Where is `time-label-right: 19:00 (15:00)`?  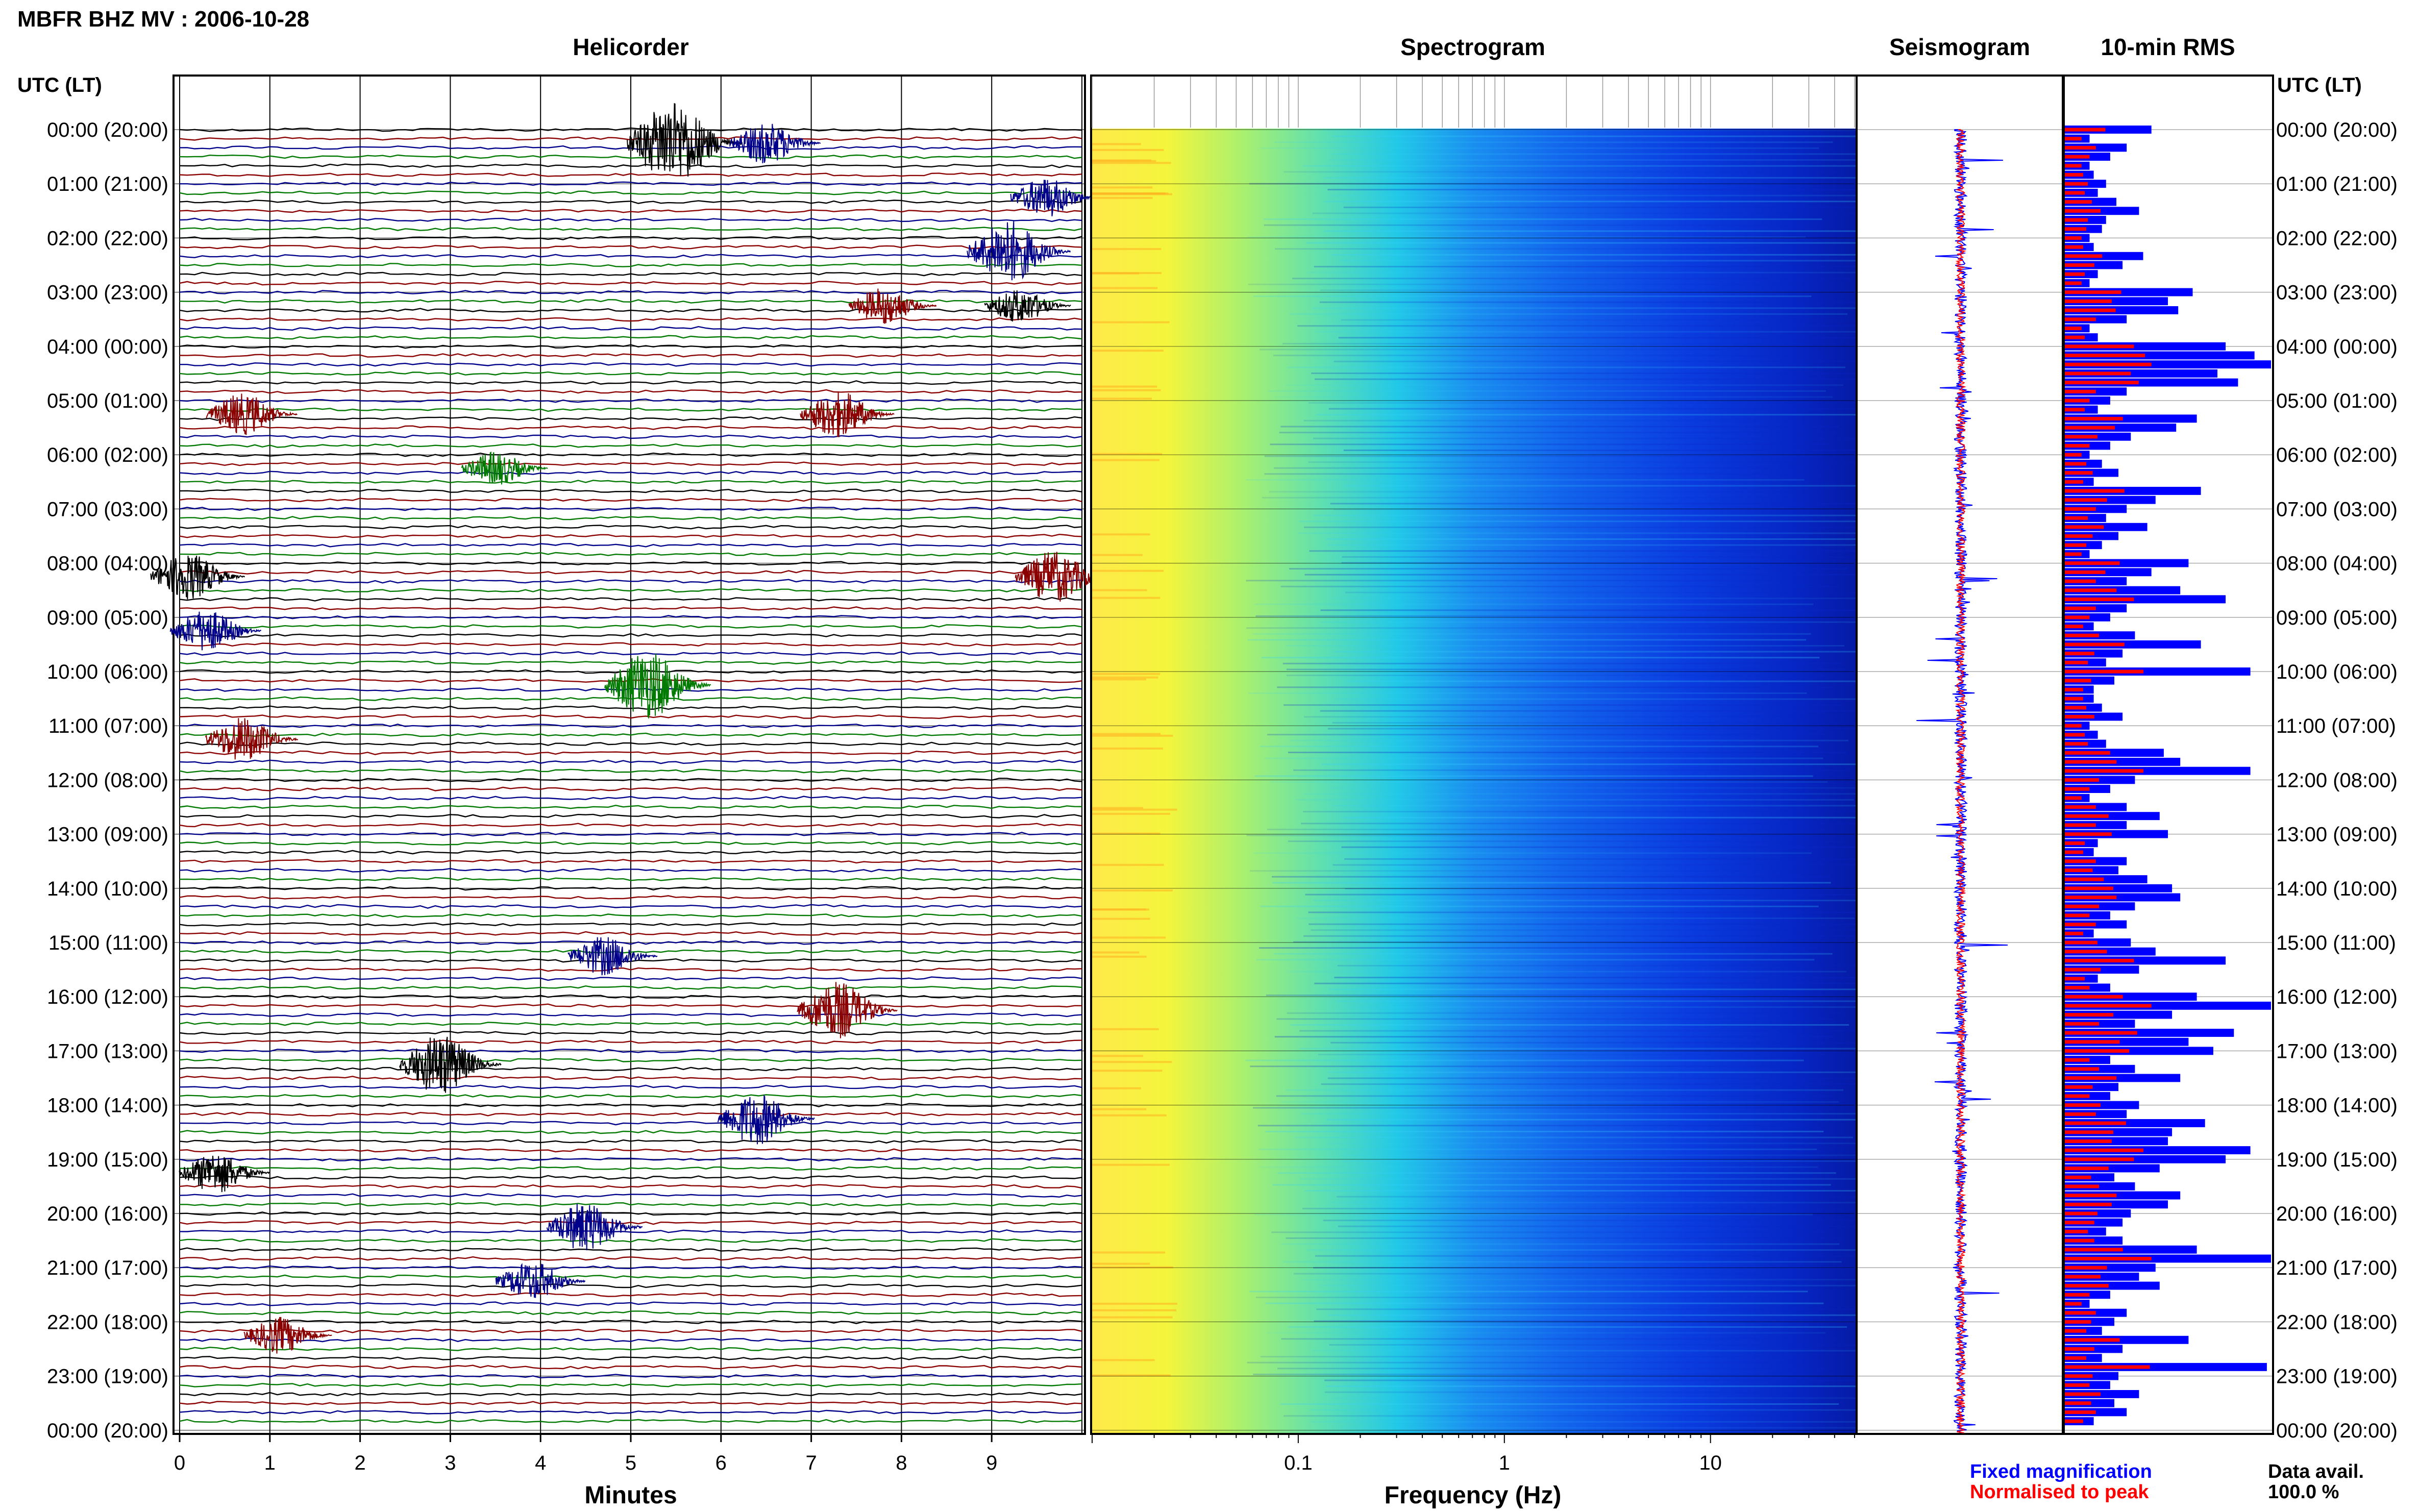 time-label-right: 19:00 (15:00) is located at coordinates (2337, 1160).